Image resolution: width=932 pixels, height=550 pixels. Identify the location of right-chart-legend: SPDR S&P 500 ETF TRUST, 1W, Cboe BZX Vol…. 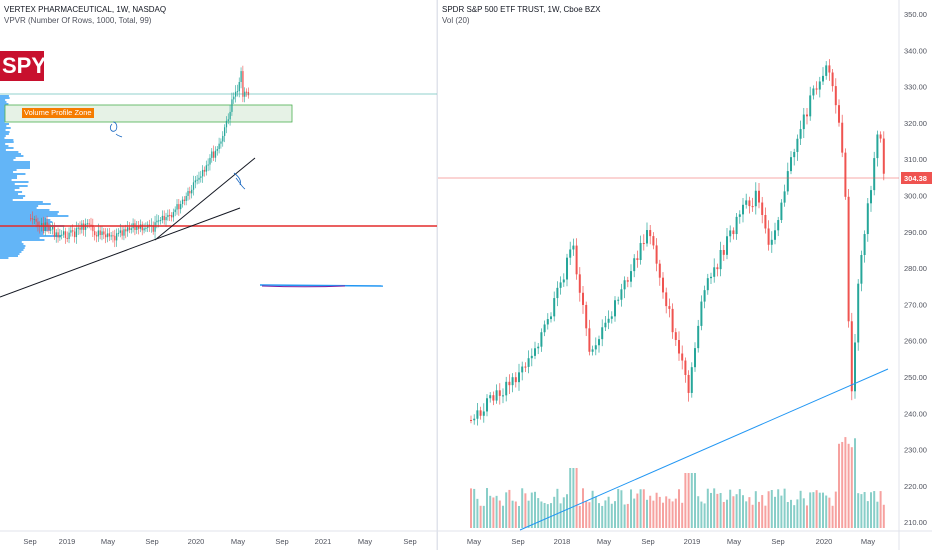
(521, 15).